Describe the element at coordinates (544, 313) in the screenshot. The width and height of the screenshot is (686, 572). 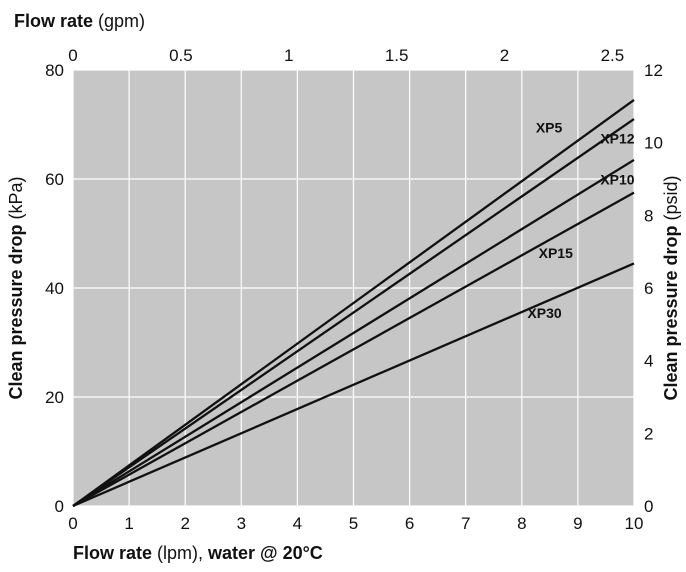
I see `series-label-xp30: XP30` at that location.